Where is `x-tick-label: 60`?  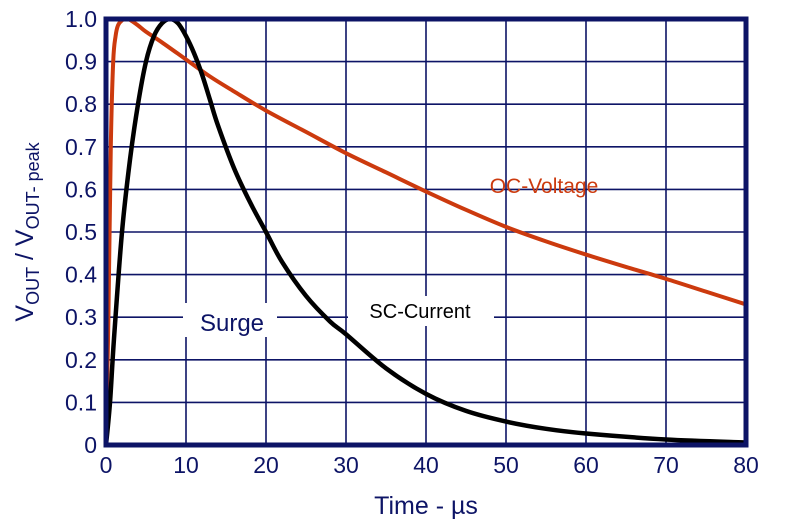 x-tick-label: 60 is located at coordinates (586, 465).